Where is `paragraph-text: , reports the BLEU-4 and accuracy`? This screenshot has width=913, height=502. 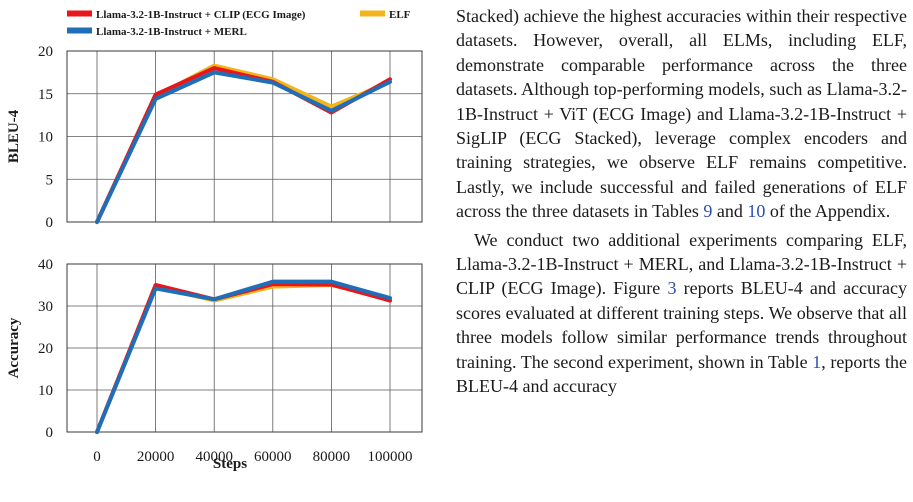
paragraph-text: , reports the BLEU-4 and accuracy is located at coordinates (681, 374).